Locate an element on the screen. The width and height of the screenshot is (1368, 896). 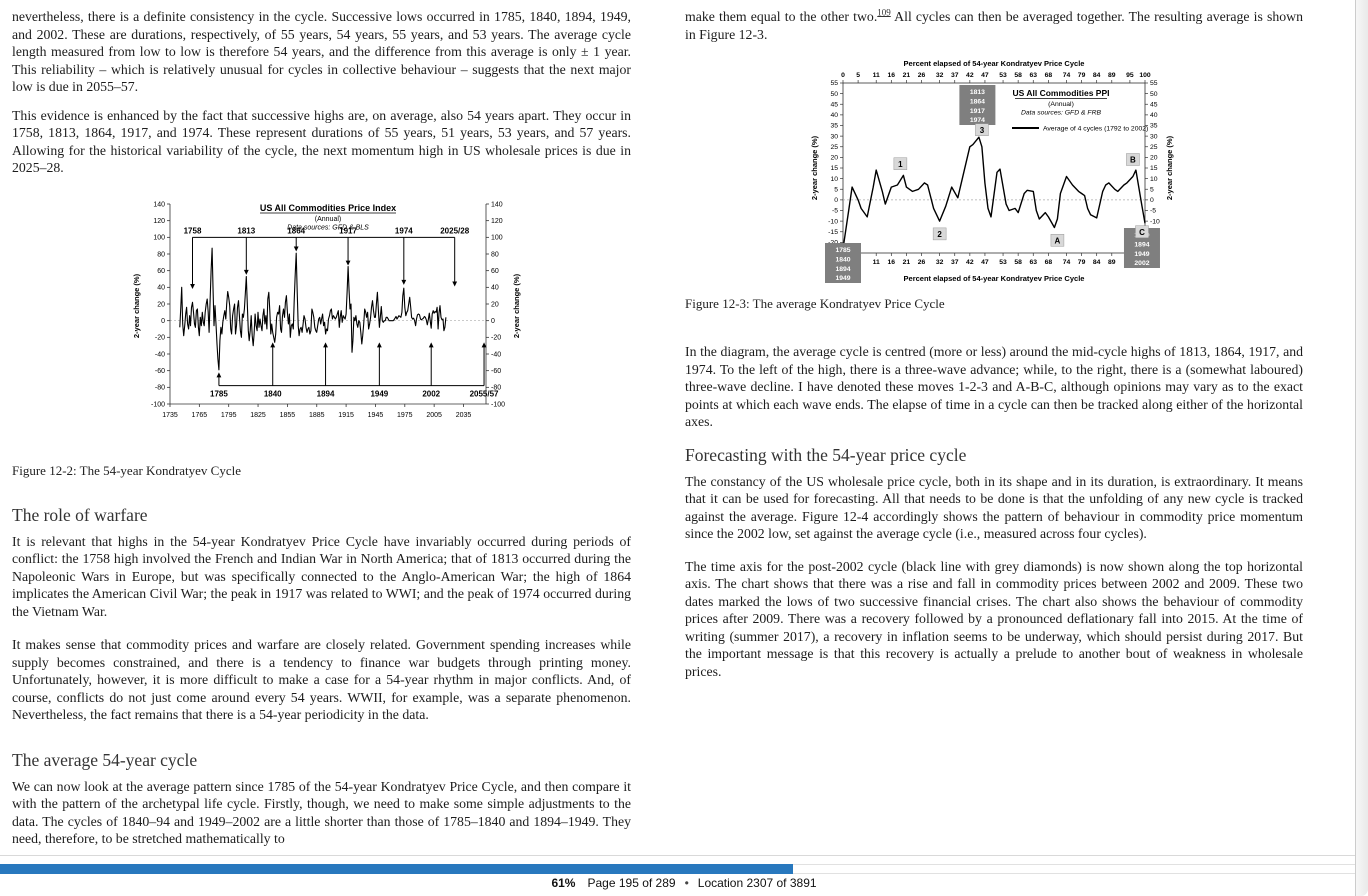
svg-text: 1894 is located at coordinates (842, 269).